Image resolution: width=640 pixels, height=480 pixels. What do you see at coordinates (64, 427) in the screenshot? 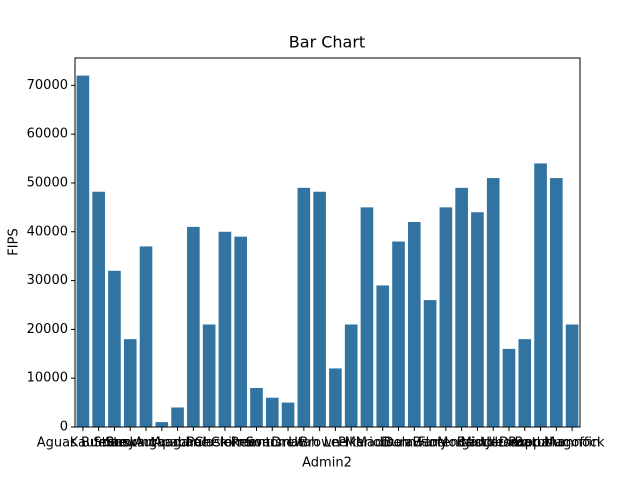
I see `y-tick-label: 0` at bounding box center [64, 427].